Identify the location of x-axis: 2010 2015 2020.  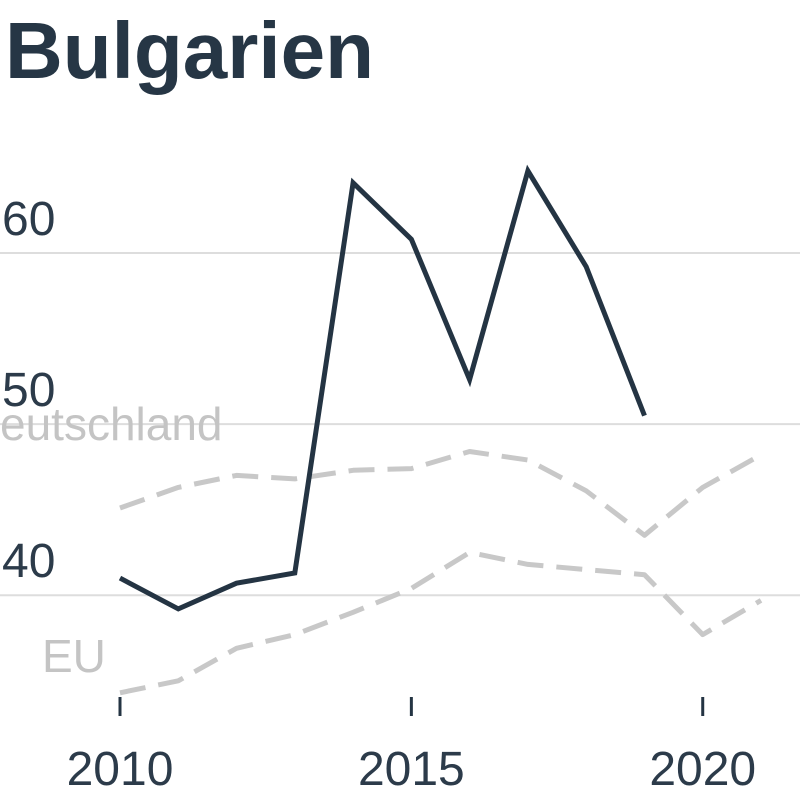
(411, 746).